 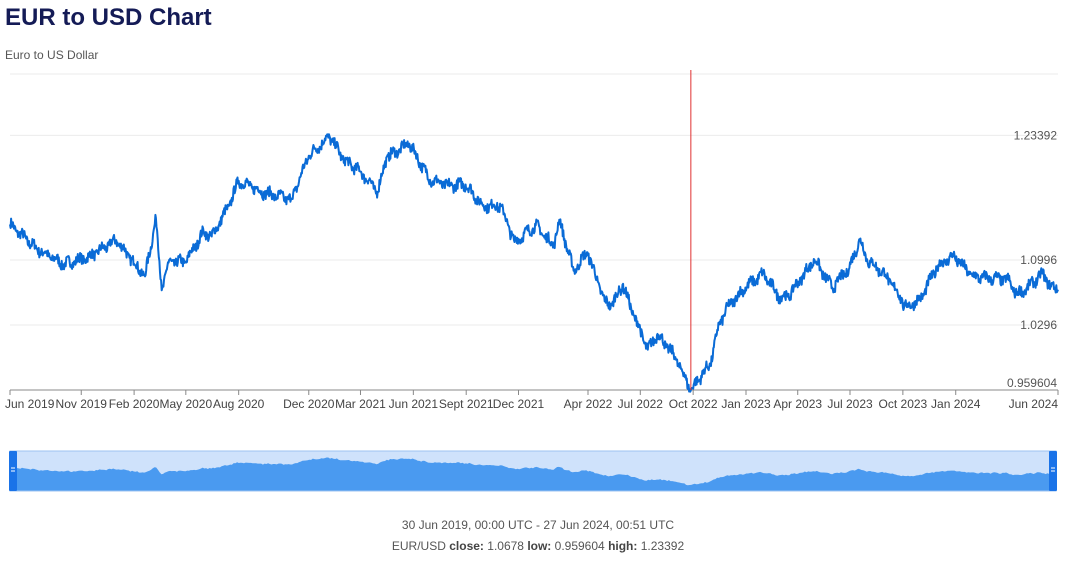 What do you see at coordinates (82, 404) in the screenshot?
I see `x-tick-label: Nov 2019` at bounding box center [82, 404].